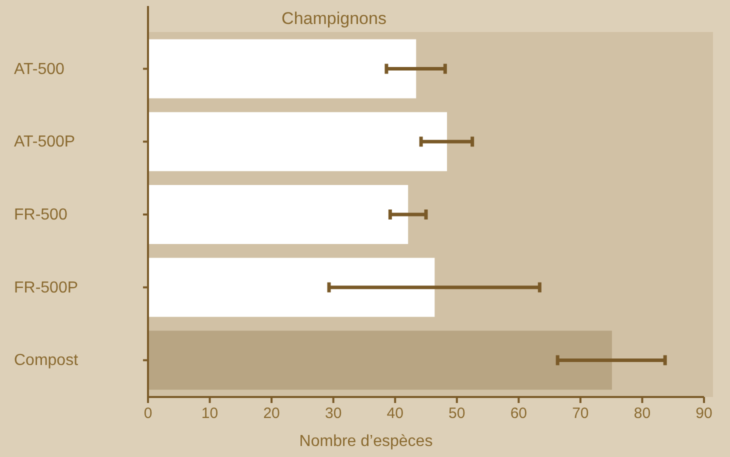 The width and height of the screenshot is (730, 457). What do you see at coordinates (271, 413) in the screenshot?
I see `x-tick-label: 20` at bounding box center [271, 413].